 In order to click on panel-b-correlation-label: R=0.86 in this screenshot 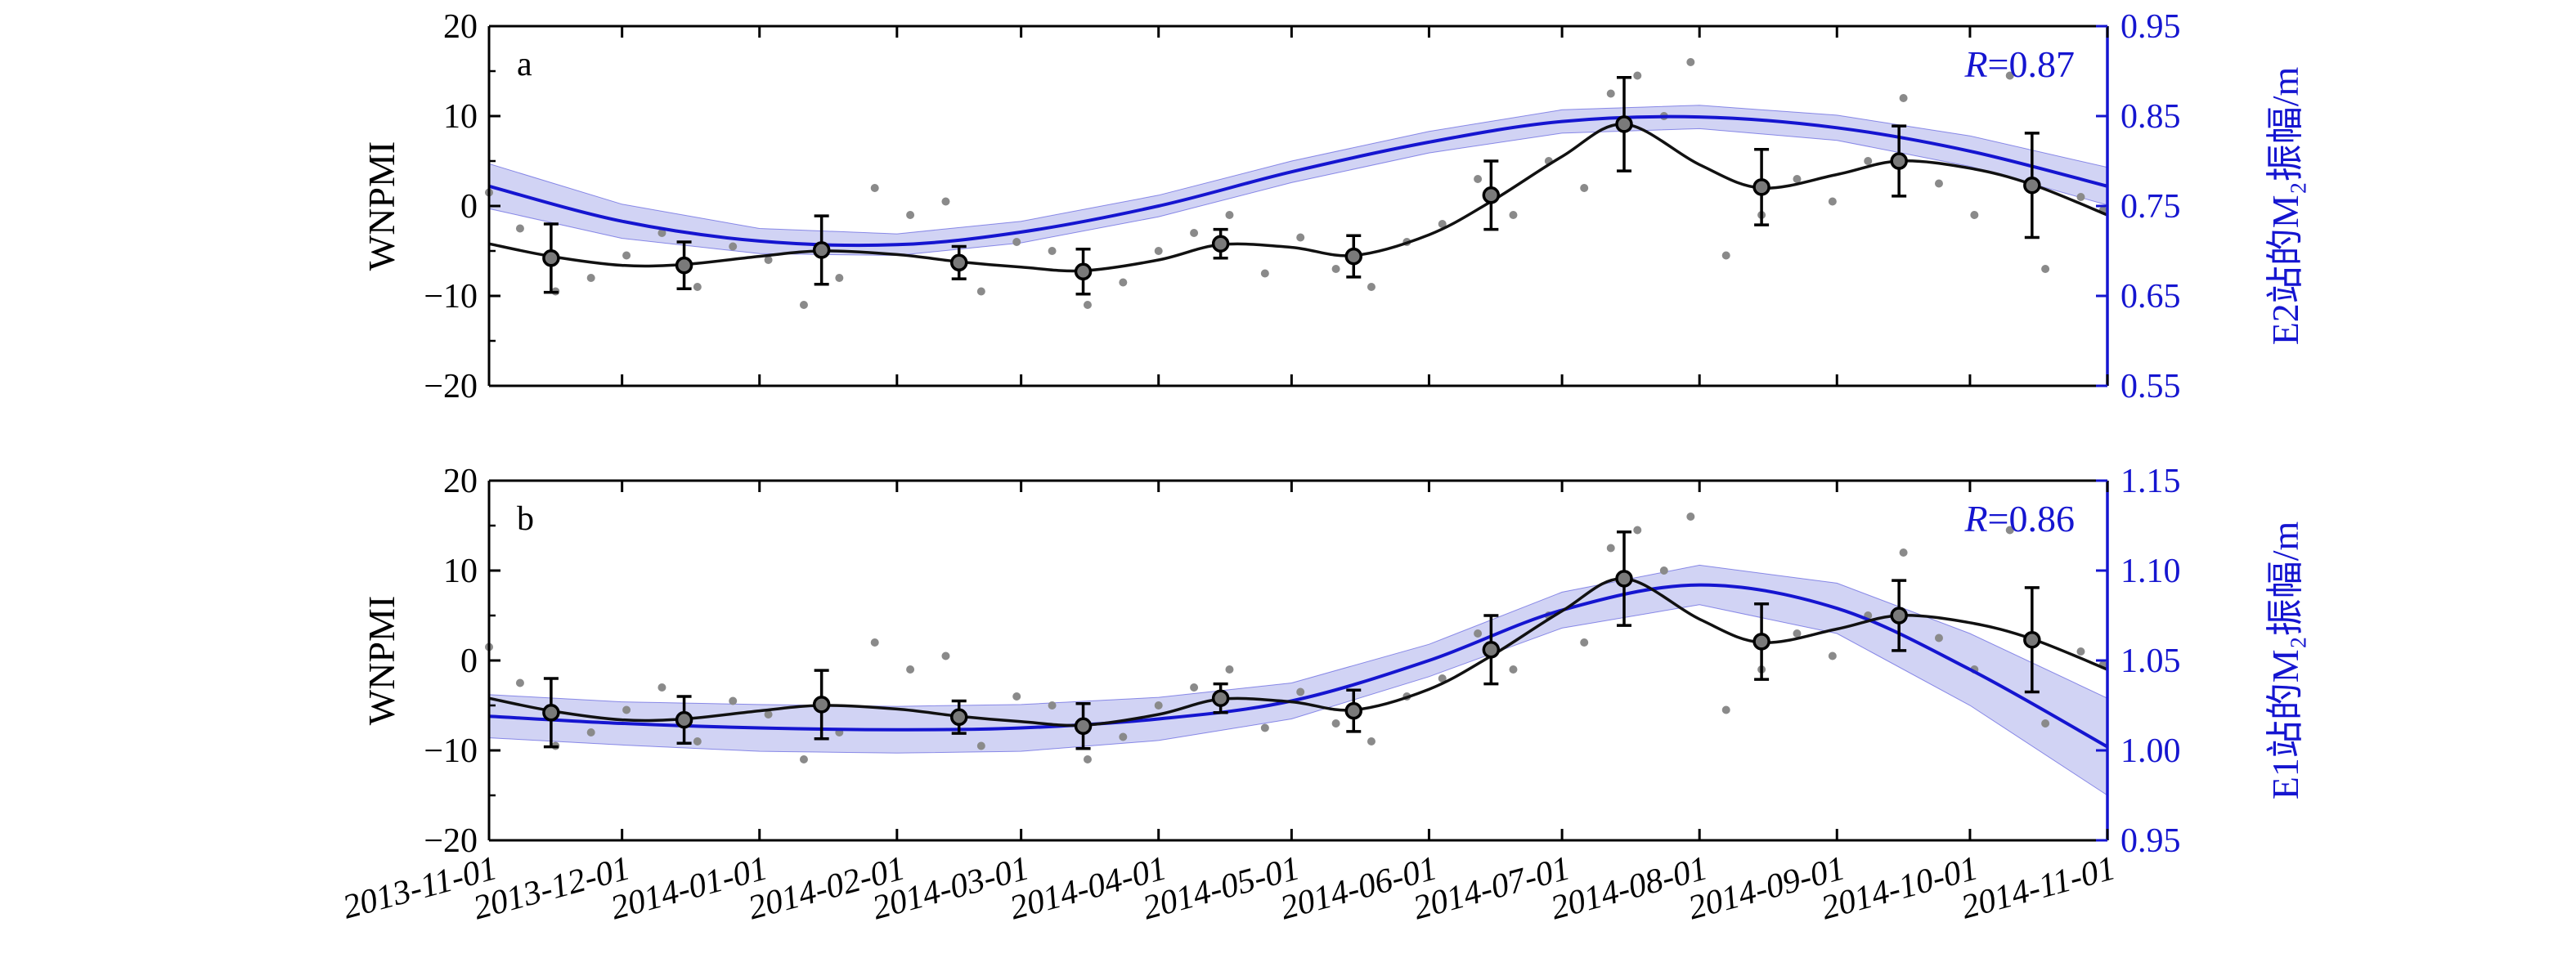, I will do `click(2019, 518)`.